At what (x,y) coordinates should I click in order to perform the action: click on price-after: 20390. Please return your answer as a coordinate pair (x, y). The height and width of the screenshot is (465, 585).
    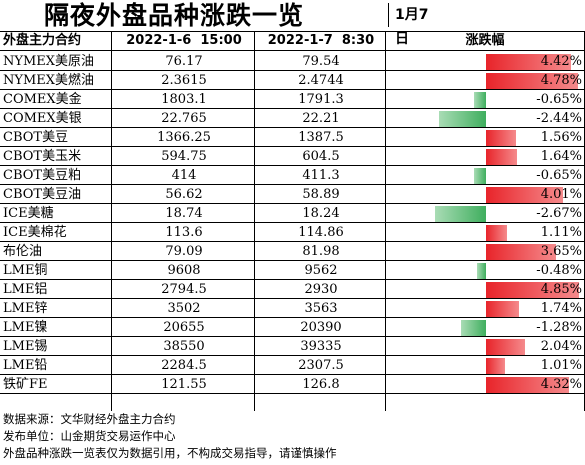
    Looking at the image, I should click on (321, 327).